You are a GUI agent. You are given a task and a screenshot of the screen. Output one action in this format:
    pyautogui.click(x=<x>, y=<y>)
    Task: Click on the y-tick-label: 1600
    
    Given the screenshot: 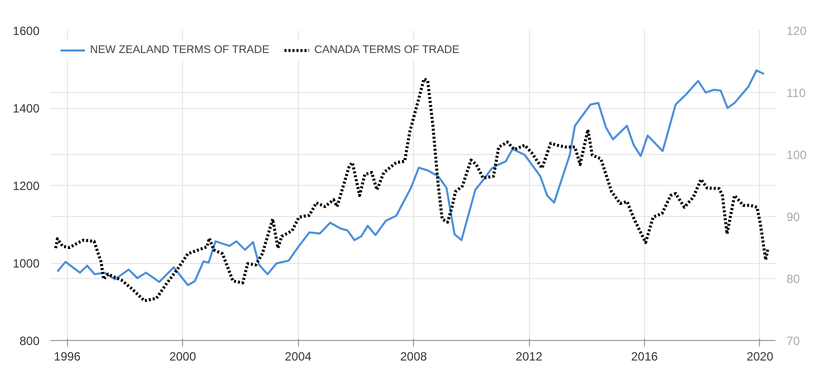 What is the action you would take?
    pyautogui.click(x=26, y=31)
    